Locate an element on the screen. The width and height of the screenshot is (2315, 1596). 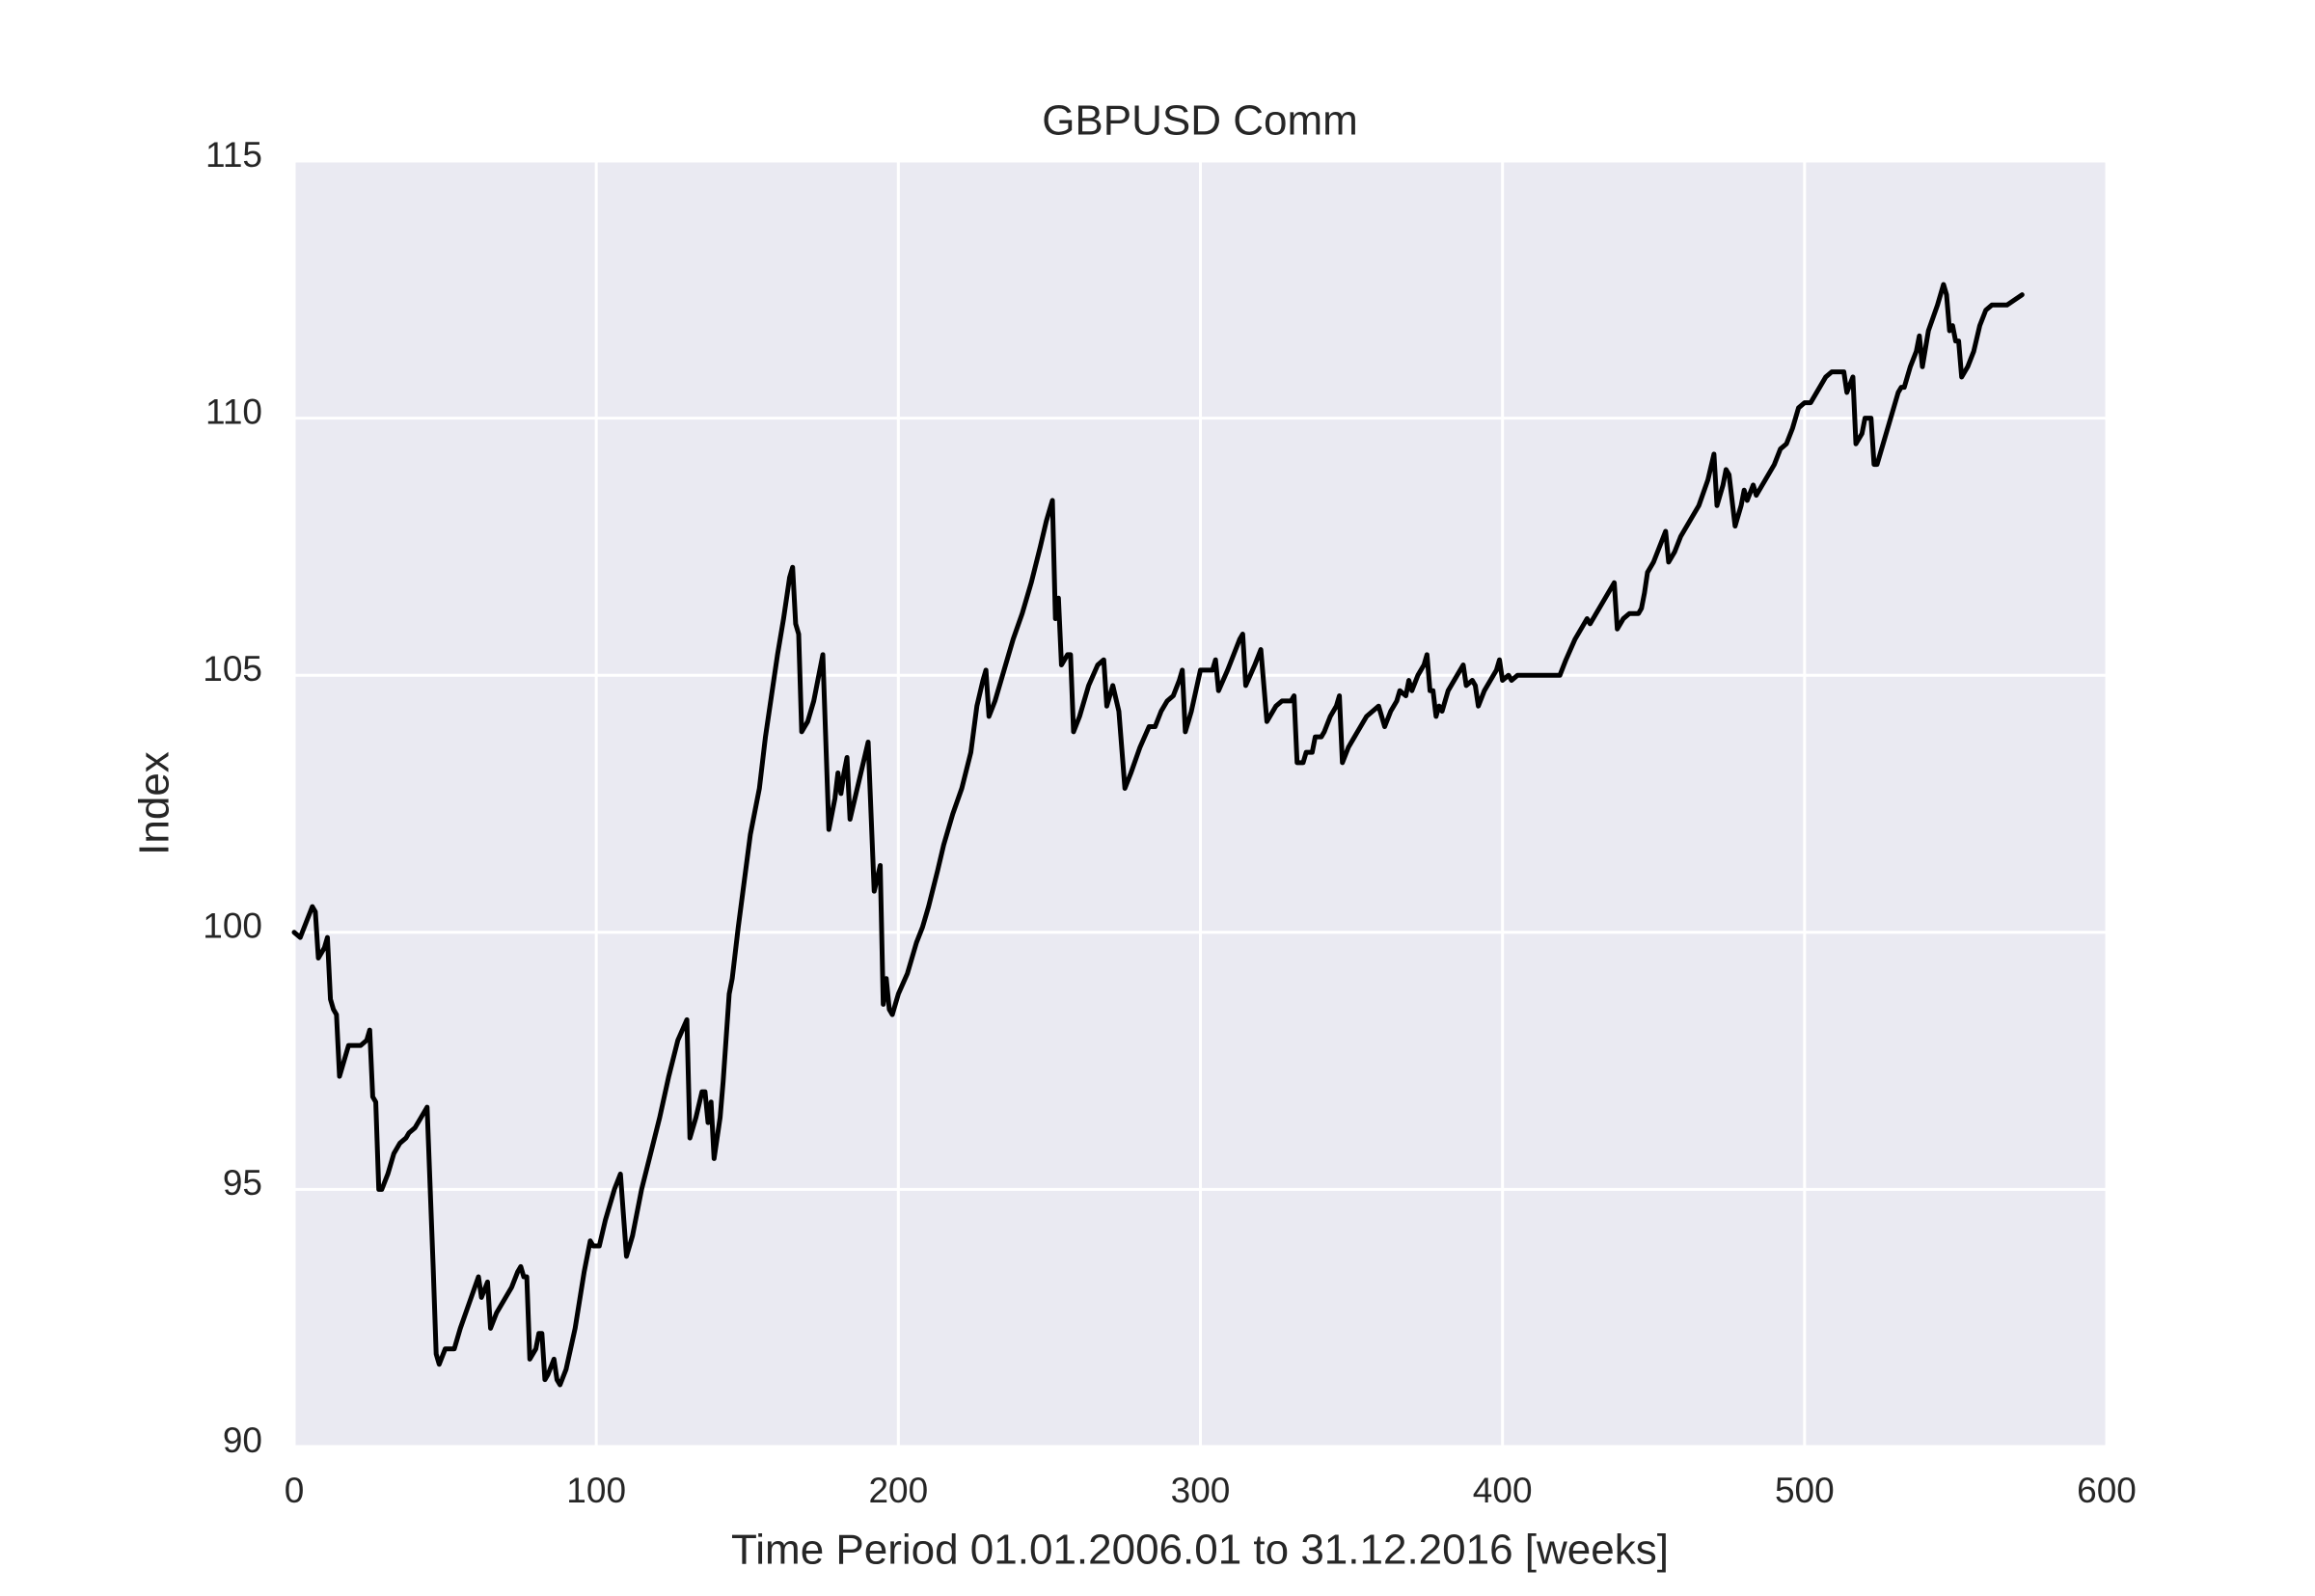
x-tick-label: 400 is located at coordinates (1503, 1491).